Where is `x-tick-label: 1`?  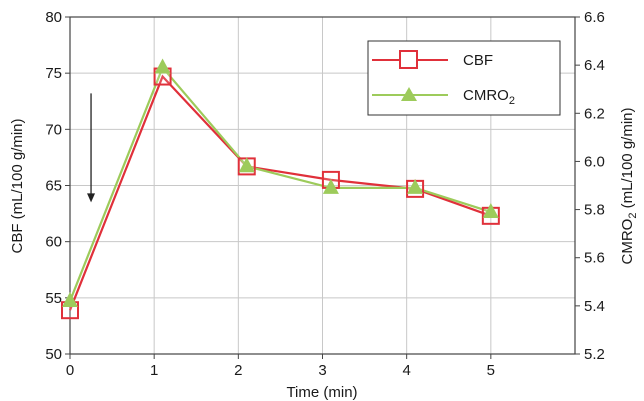
x-tick-label: 1 is located at coordinates (154, 370).